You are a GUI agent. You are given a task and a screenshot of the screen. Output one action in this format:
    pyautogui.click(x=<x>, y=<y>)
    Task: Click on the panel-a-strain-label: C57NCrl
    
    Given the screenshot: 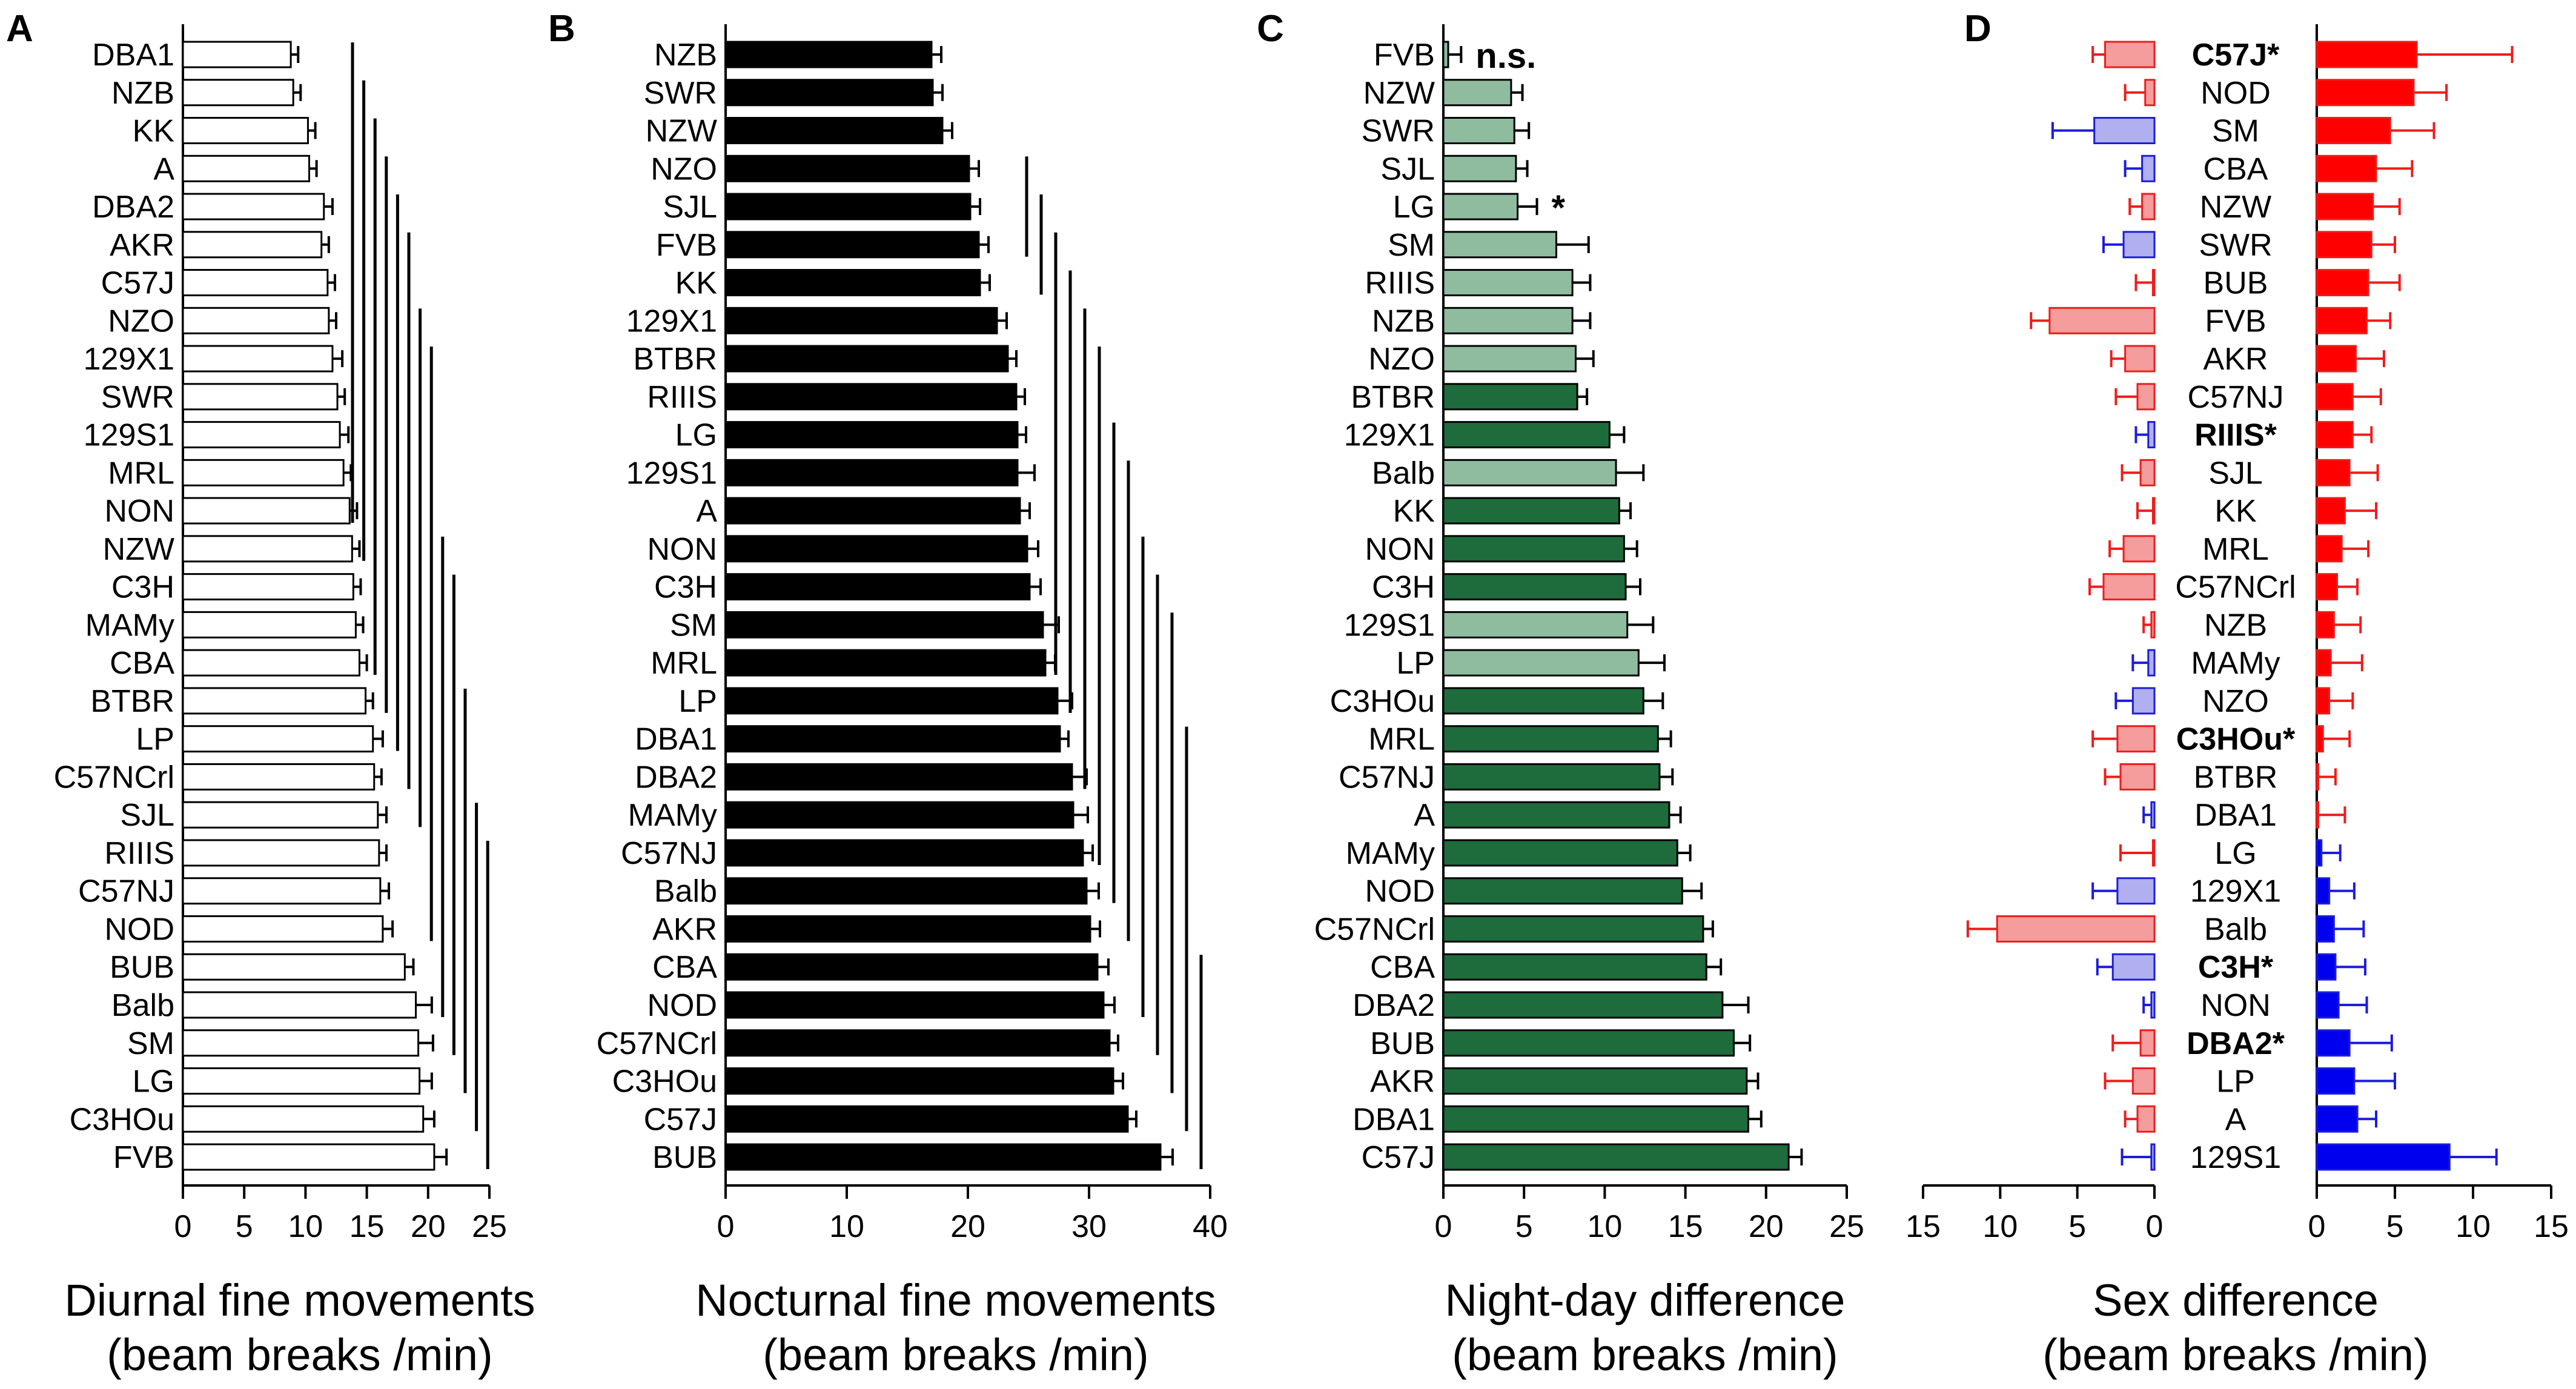 What is the action you would take?
    pyautogui.click(x=114, y=777)
    